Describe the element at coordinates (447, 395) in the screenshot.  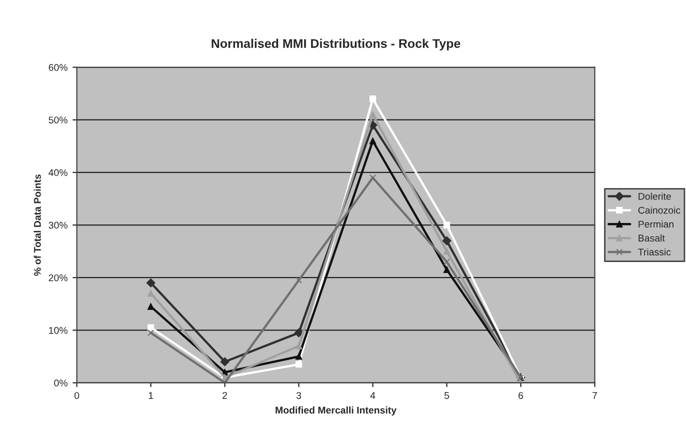
I see `x-tick-label: 5` at that location.